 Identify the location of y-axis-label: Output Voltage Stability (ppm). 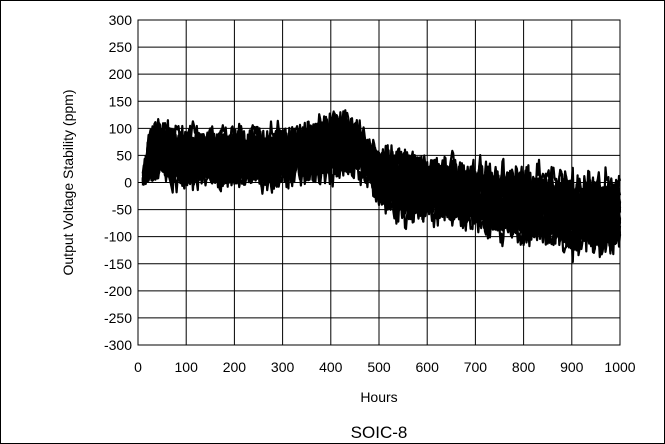
(68, 183).